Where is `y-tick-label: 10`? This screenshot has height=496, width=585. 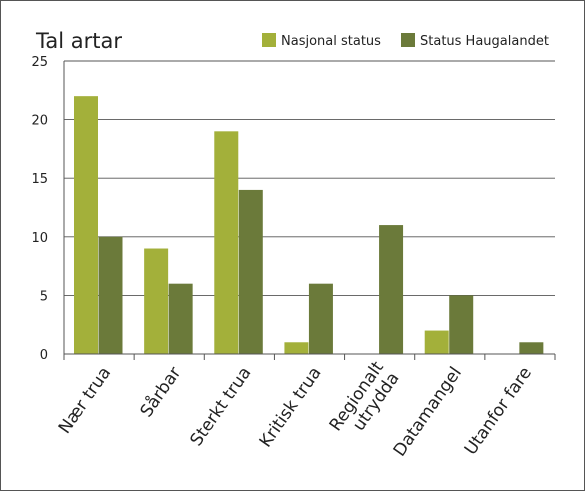
y-tick-label: 10 is located at coordinates (39, 238).